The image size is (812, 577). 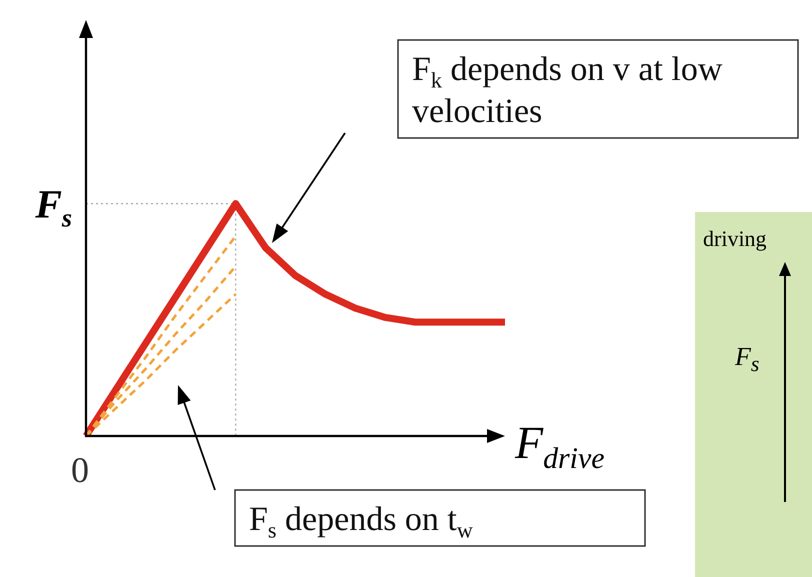 What do you see at coordinates (735, 239) in the screenshot?
I see `text: driving` at bounding box center [735, 239].